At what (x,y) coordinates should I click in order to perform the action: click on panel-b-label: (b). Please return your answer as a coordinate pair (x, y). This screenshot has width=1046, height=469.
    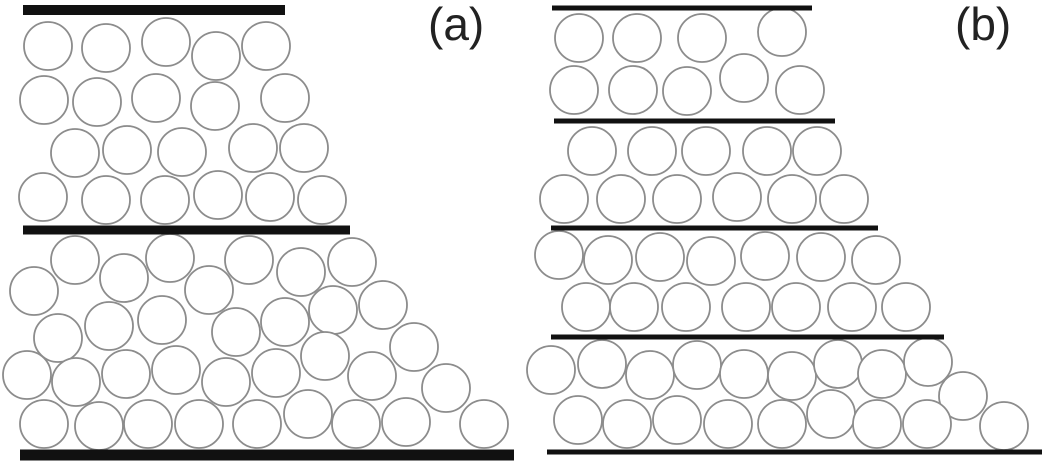
    Looking at the image, I should click on (983, 25).